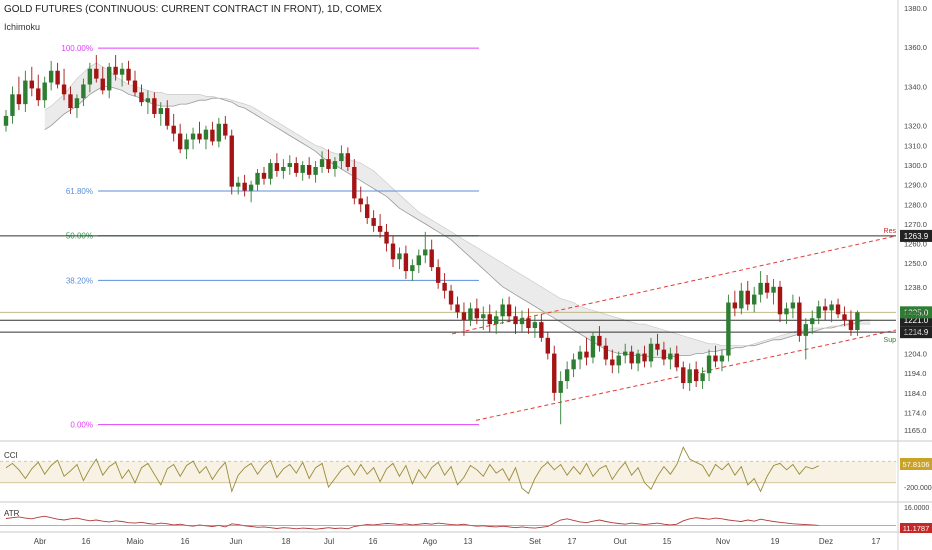 The image size is (932, 550). Describe the element at coordinates (916, 528) in the screenshot. I see `atr-value: 11.1787` at that location.